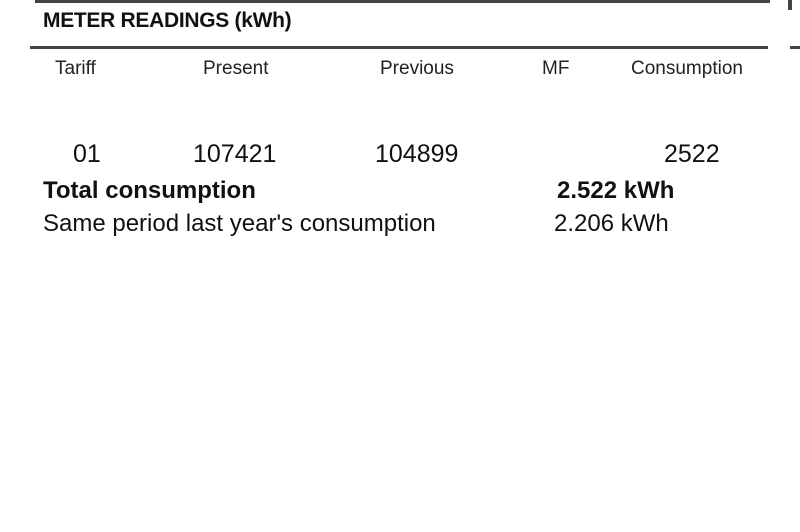 The height and width of the screenshot is (532, 800). Describe the element at coordinates (402, 1) in the screenshot. I see `top-rule` at that location.